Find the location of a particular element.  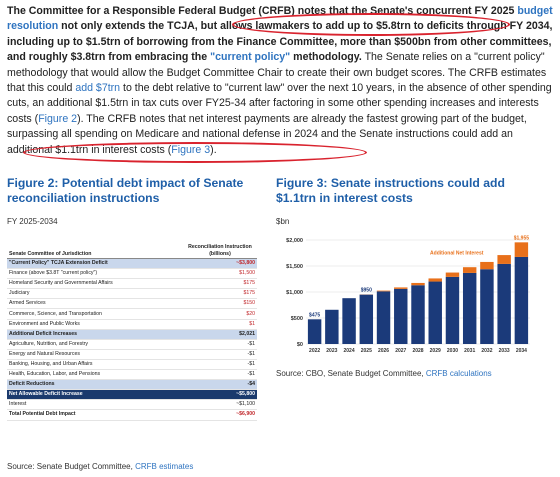

row-label: Interest is located at coordinates (95, 405).